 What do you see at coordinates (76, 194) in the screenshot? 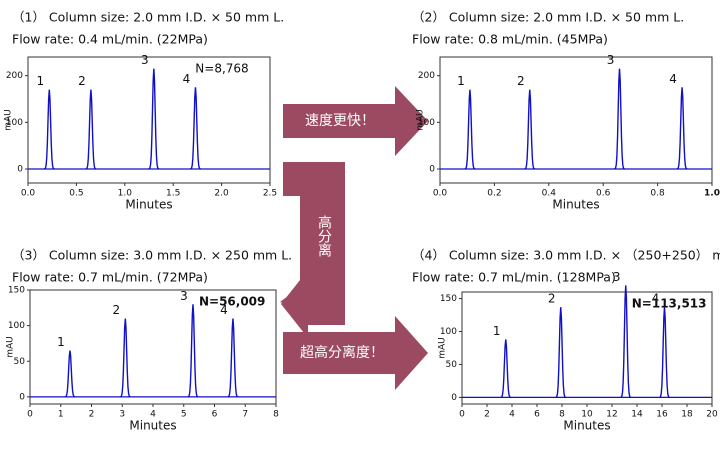
I see `x-tick-label: 0.5` at bounding box center [76, 194].